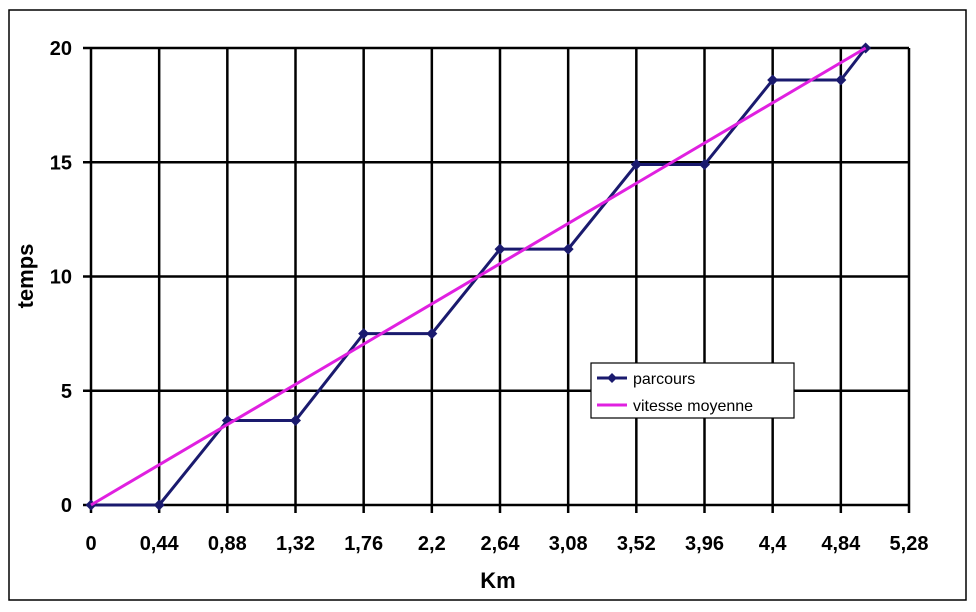  I want to click on y-tick-label: 5, so click(66, 392).